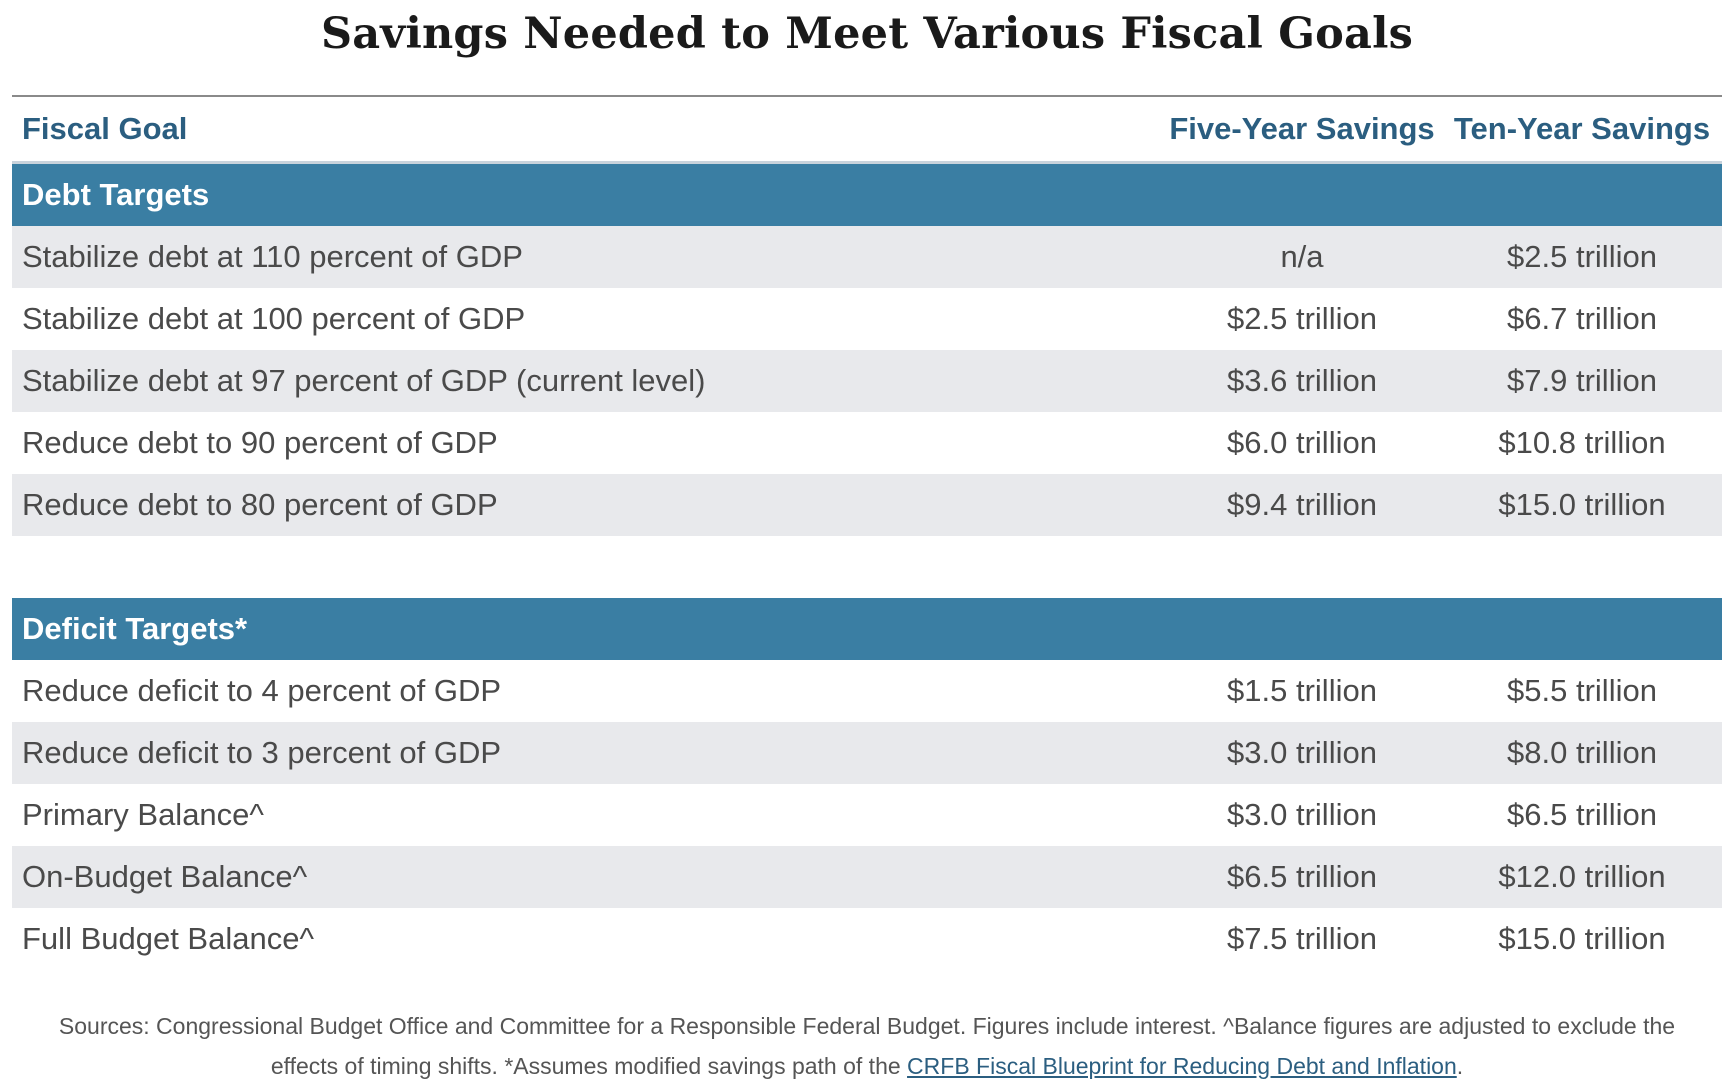 This screenshot has width=1734, height=1086. I want to click on row-five-year: n/a, so click(1302, 256).